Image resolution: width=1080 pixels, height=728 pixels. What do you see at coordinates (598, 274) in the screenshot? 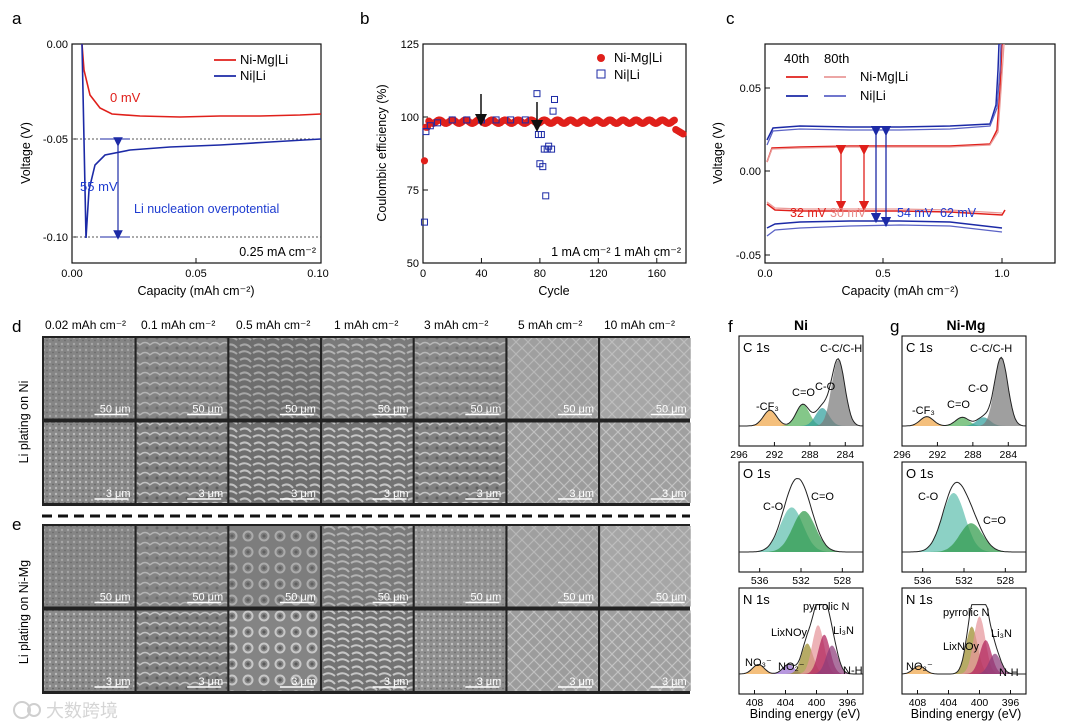
I see `x-tick-label: 120` at bounding box center [598, 274].